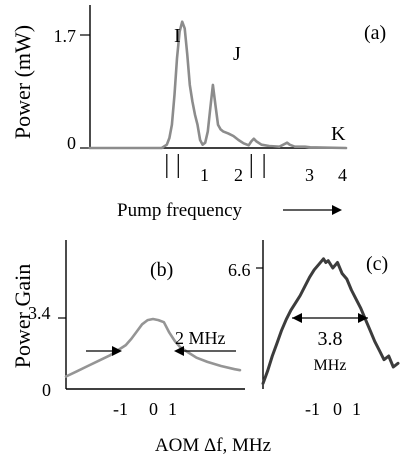  What do you see at coordinates (342, 175) in the screenshot?
I see `marker-label-4: 4` at bounding box center [342, 175].